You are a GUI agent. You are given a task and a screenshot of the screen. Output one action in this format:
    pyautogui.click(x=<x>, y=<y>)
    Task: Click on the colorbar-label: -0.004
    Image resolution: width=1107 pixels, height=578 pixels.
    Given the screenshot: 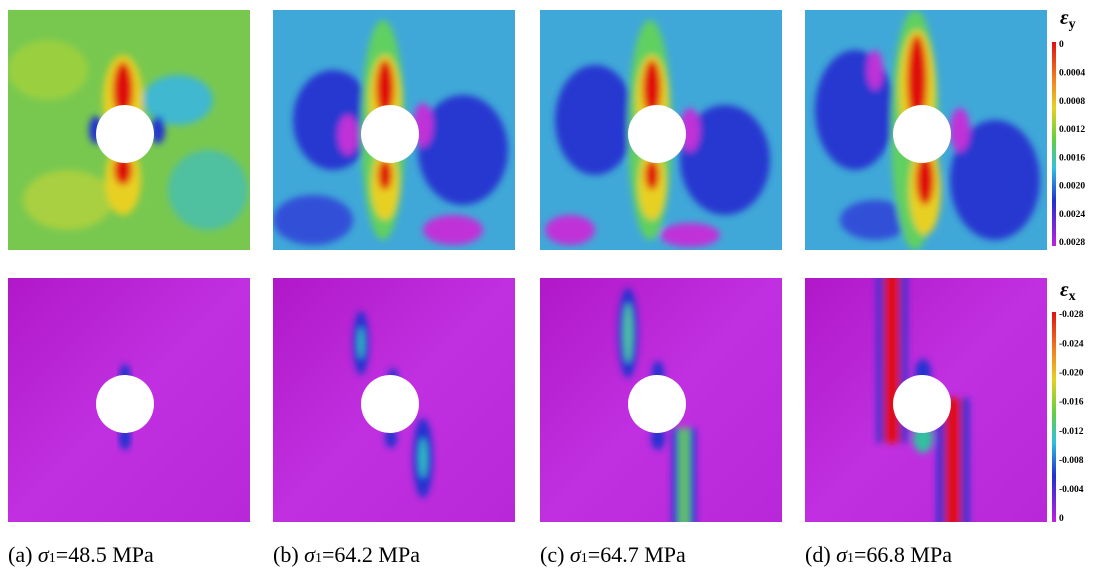 What is the action you would take?
    pyautogui.click(x=1071, y=490)
    